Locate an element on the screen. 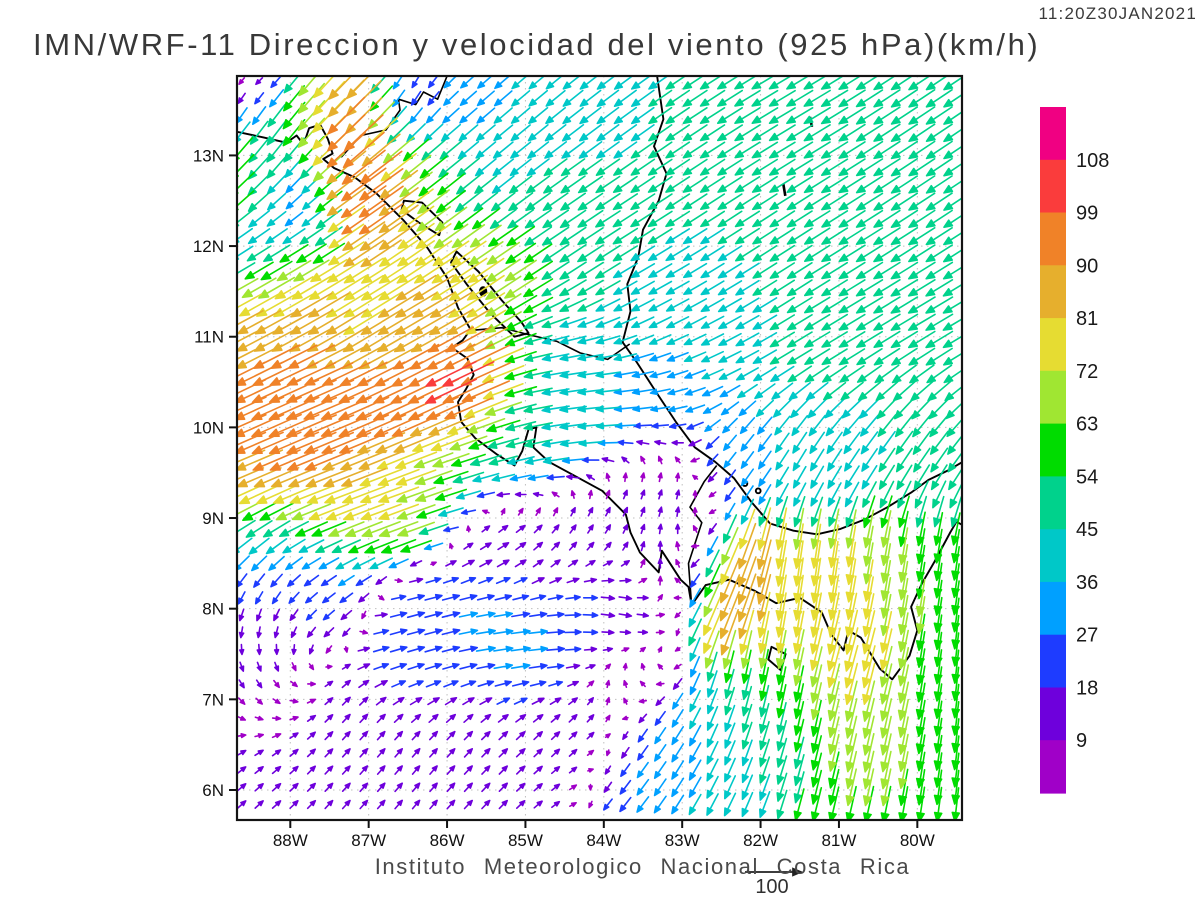 Image resolution: width=1200 pixels, height=900 pixels. colorbar-tick-label: 90 is located at coordinates (1087, 266).